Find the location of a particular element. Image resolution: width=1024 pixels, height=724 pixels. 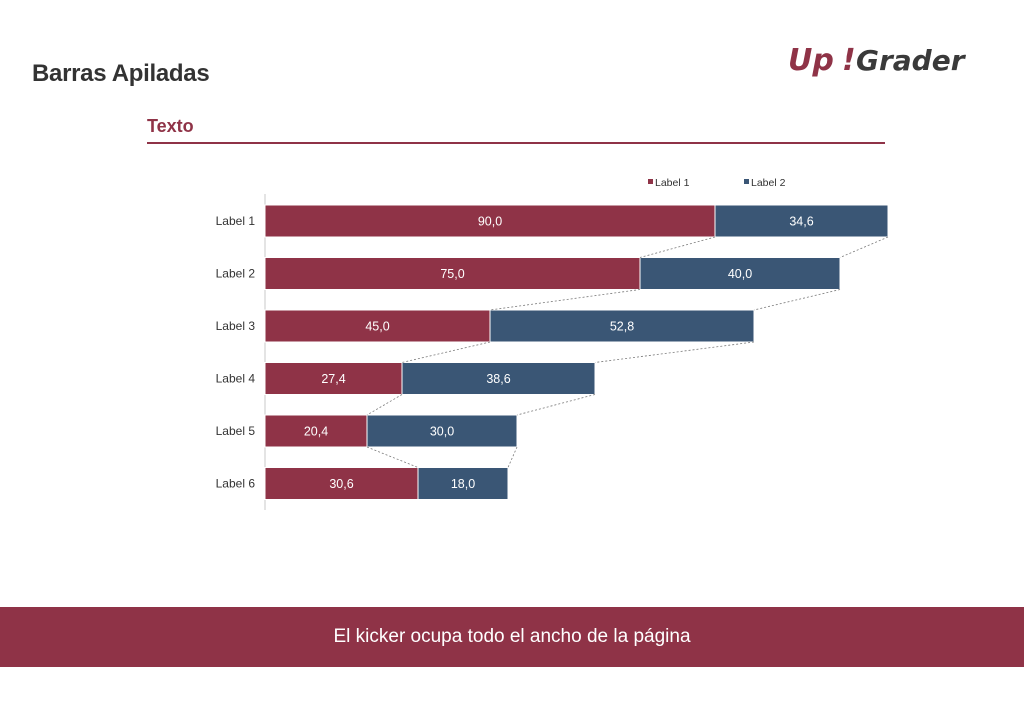

data-label: 90,0 is located at coordinates (490, 222).